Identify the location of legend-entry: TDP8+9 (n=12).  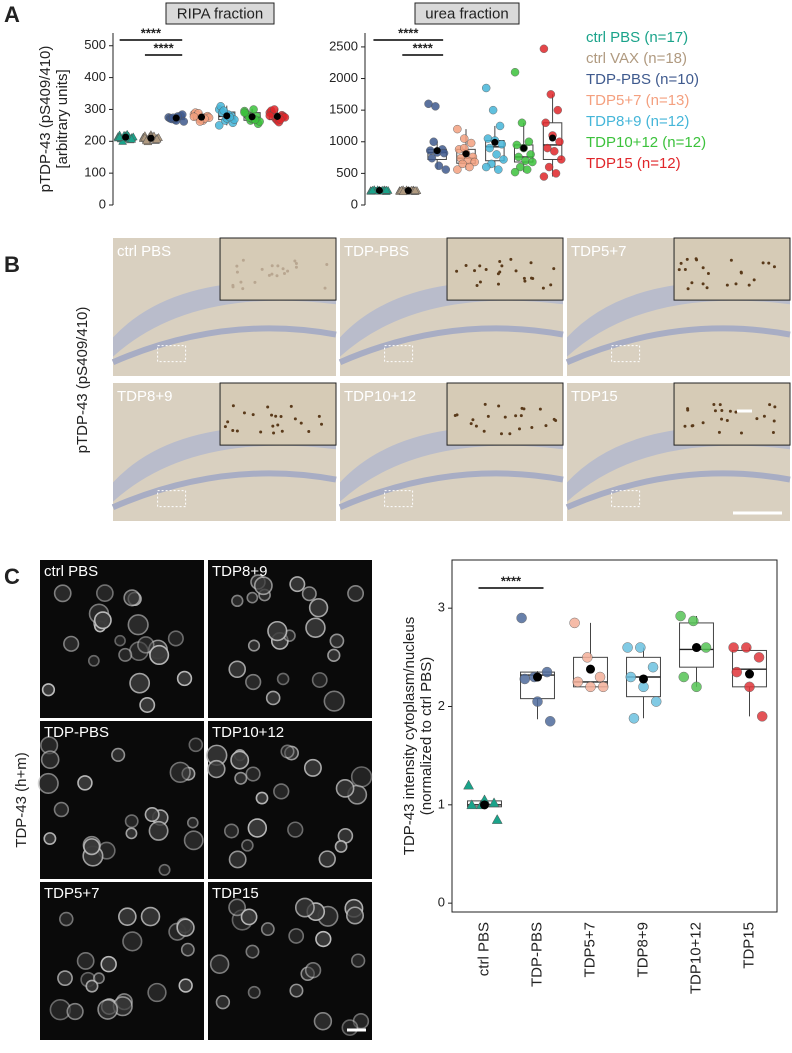
(637, 121).